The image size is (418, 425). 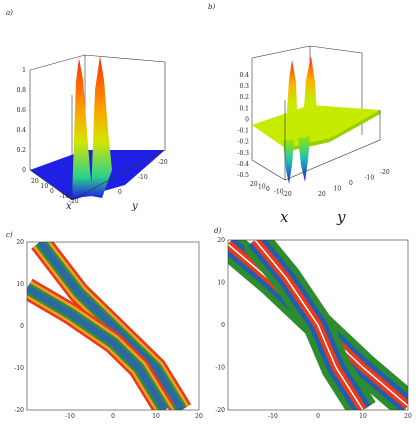 What do you see at coordinates (318, 416) in the screenshot?
I see `panel-d-x-tick-label: 0` at bounding box center [318, 416].